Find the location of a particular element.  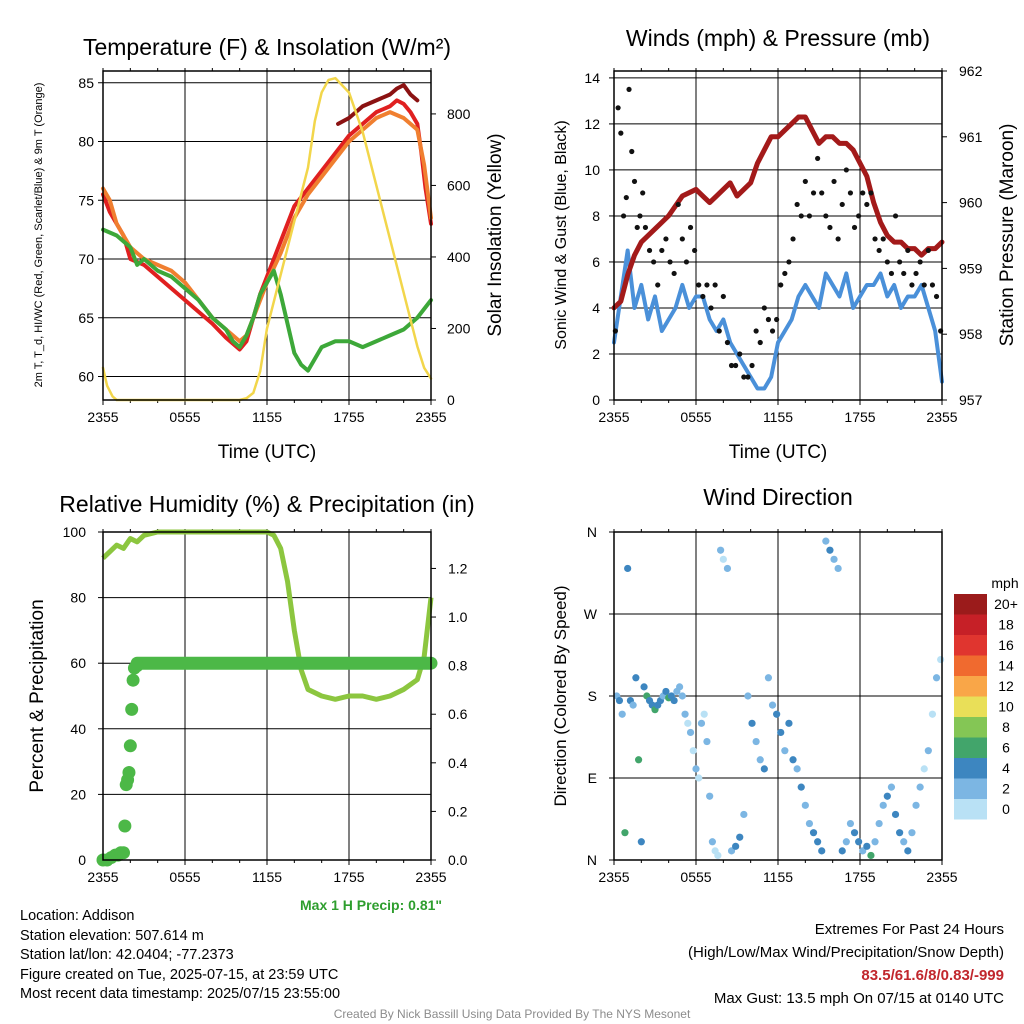

y-tick-label: 65 is located at coordinates (86, 318).